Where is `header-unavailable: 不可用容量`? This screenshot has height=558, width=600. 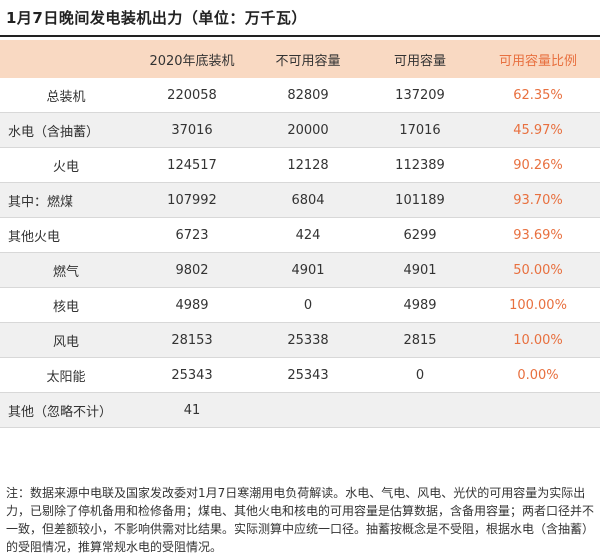 header-unavailable: 不可用容量 is located at coordinates (308, 59).